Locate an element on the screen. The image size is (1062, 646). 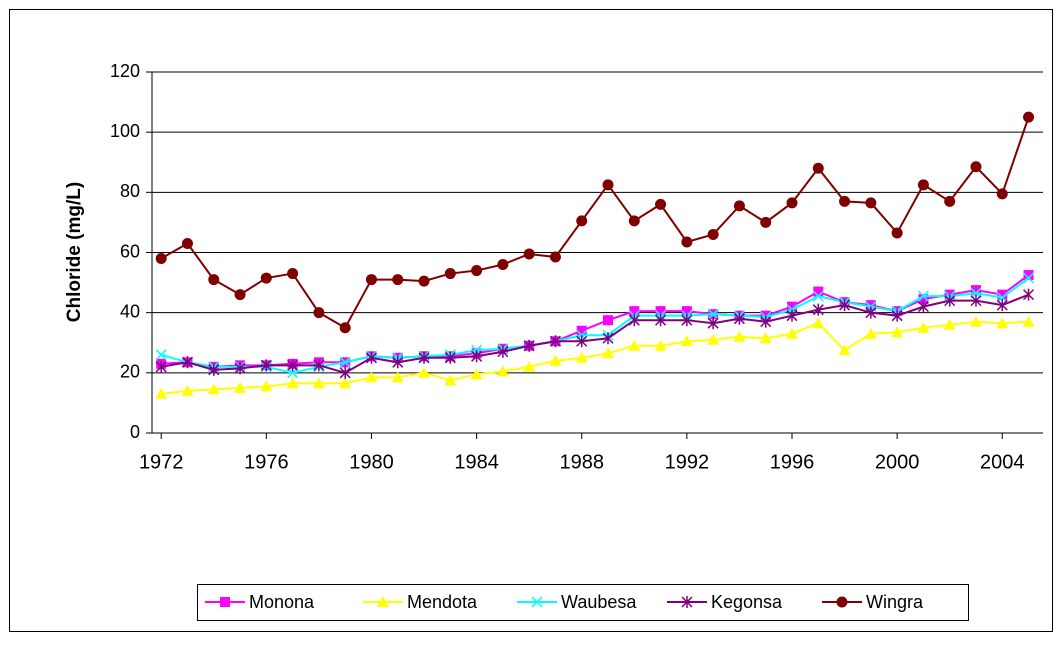
y-tick-label: 0 is located at coordinates (135, 432).